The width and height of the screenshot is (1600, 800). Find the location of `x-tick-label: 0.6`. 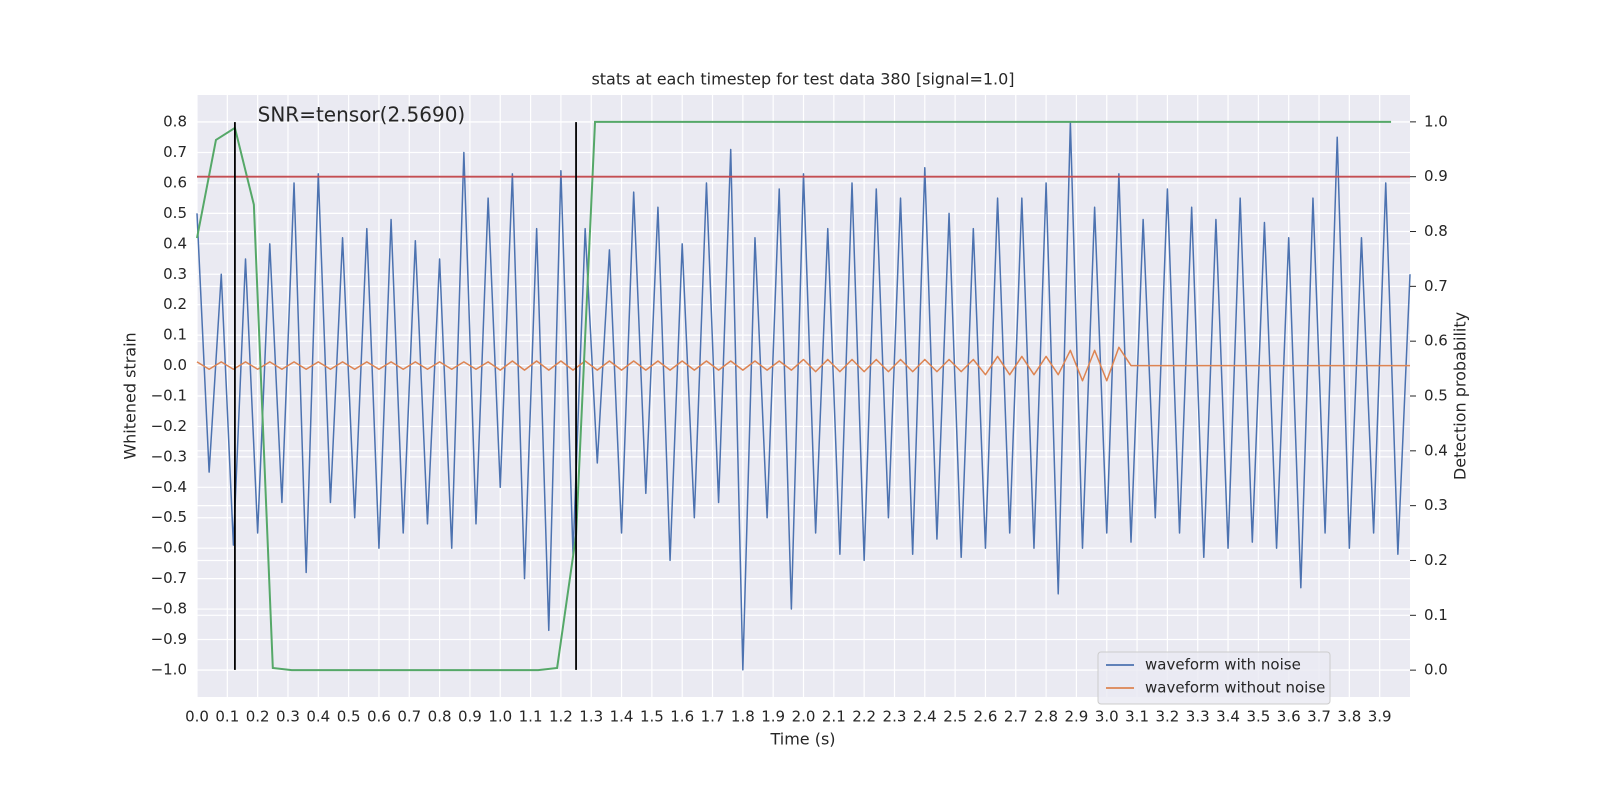

x-tick-label: 0.6 is located at coordinates (379, 717).